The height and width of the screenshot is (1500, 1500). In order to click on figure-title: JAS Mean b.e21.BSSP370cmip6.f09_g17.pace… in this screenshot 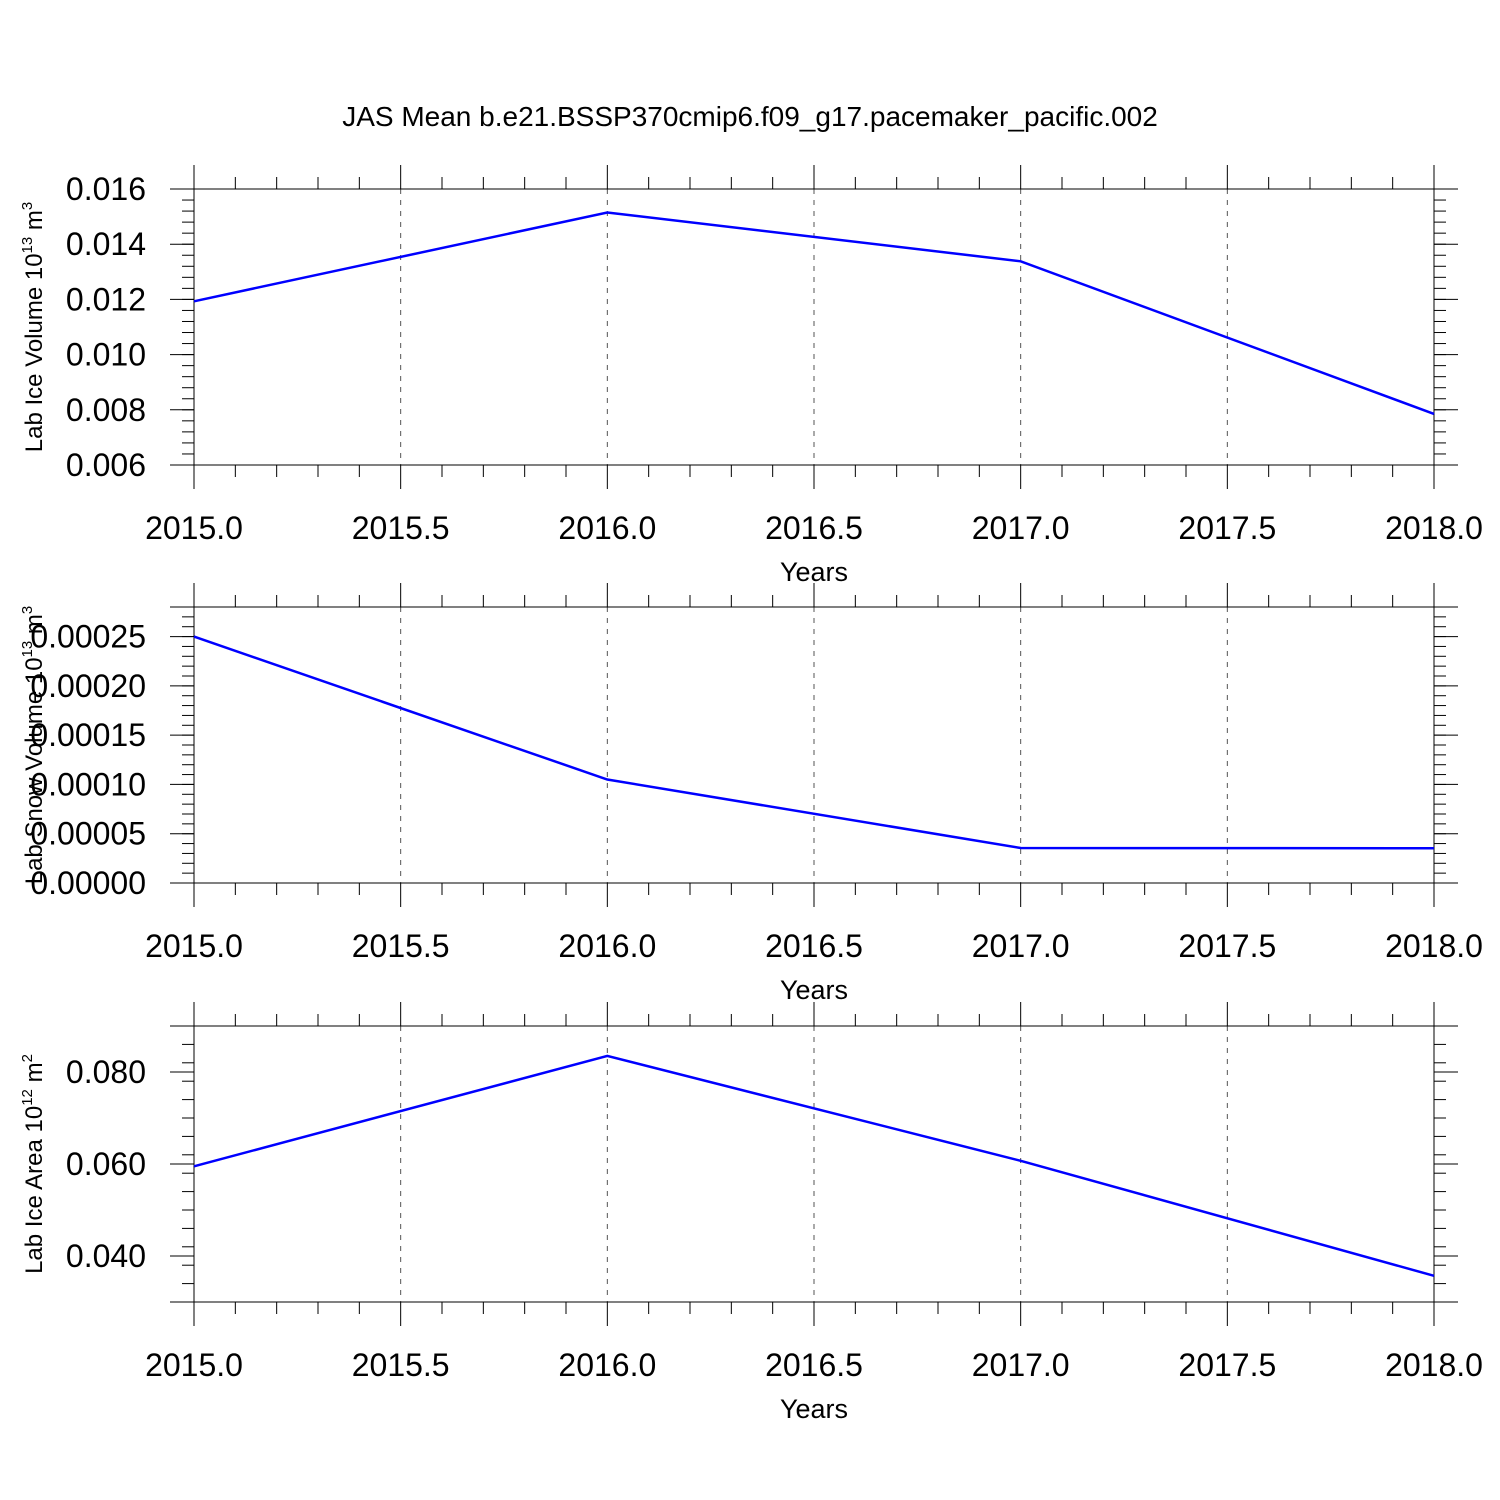, I will do `click(750, 116)`.